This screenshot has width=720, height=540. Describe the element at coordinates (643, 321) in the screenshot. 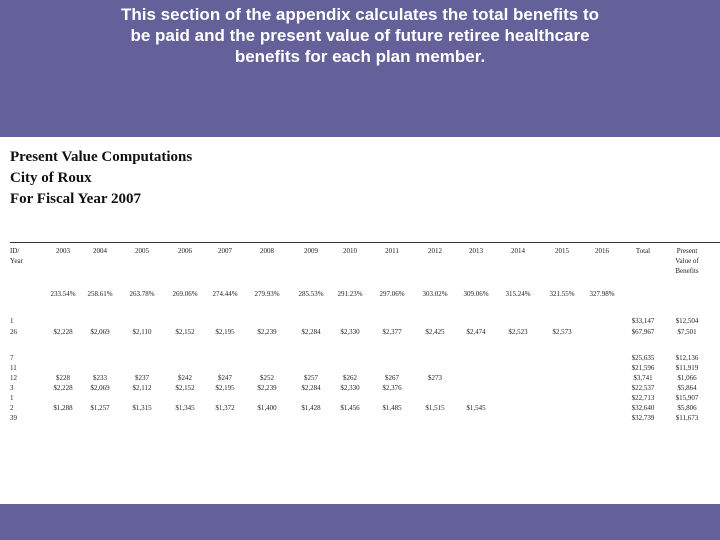

I see `table-row-cell: $33,147` at that location.